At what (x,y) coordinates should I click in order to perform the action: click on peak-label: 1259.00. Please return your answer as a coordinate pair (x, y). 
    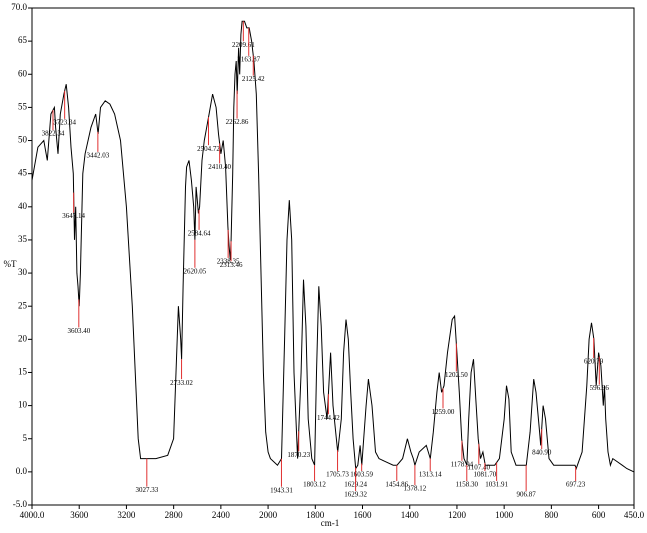
    Looking at the image, I should click on (443, 412).